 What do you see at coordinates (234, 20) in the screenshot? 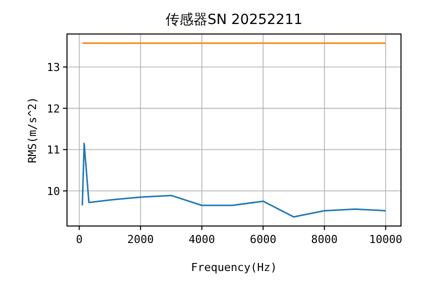
I see `chart-title: 传感器SN 20252211` at bounding box center [234, 20].